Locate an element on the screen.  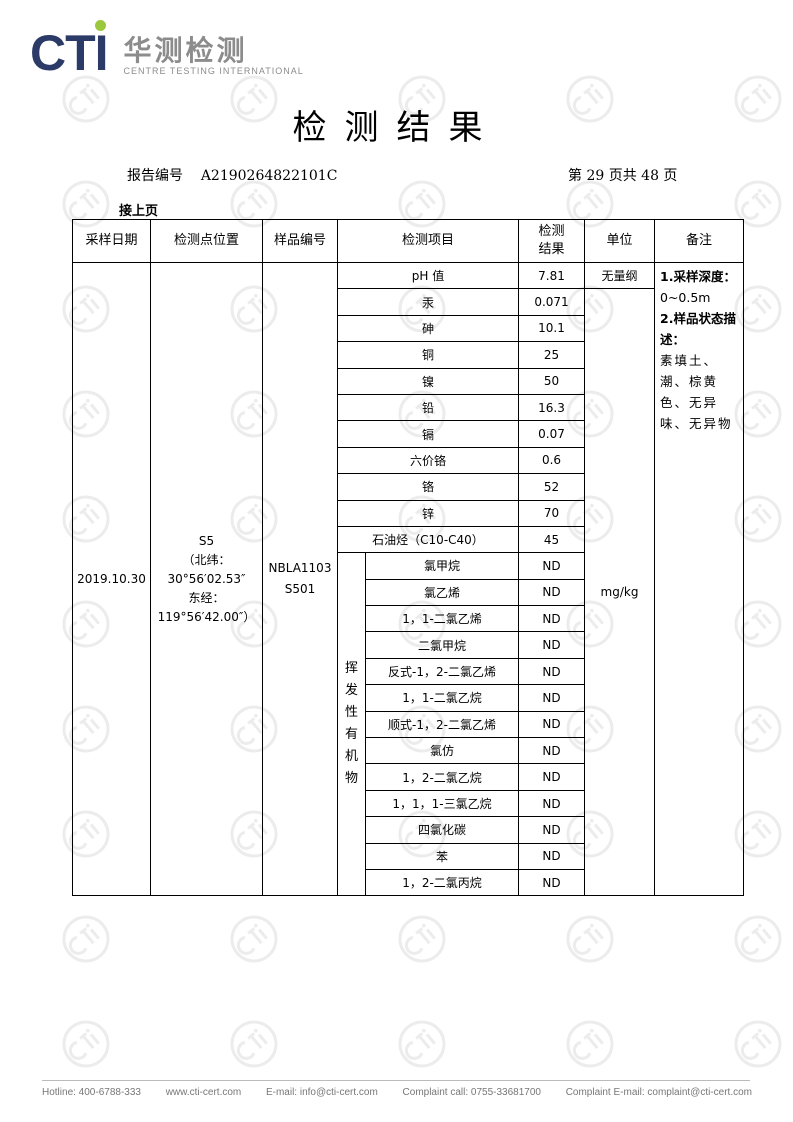
logo-brand: CTI is located at coordinates (69, 53).